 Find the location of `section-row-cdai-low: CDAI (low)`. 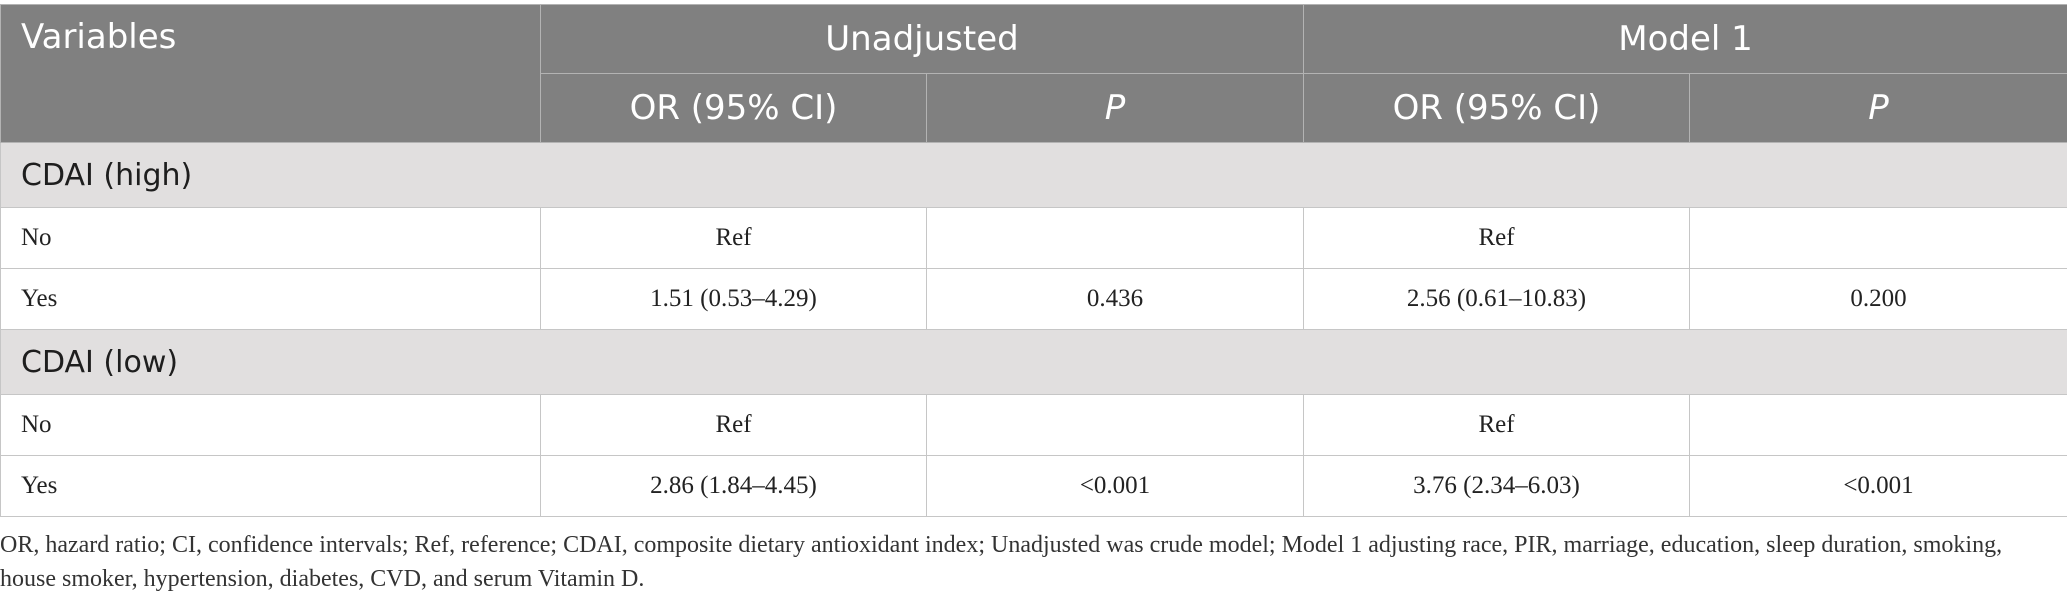

section-row-cdai-low: CDAI (low) is located at coordinates (1033, 362).